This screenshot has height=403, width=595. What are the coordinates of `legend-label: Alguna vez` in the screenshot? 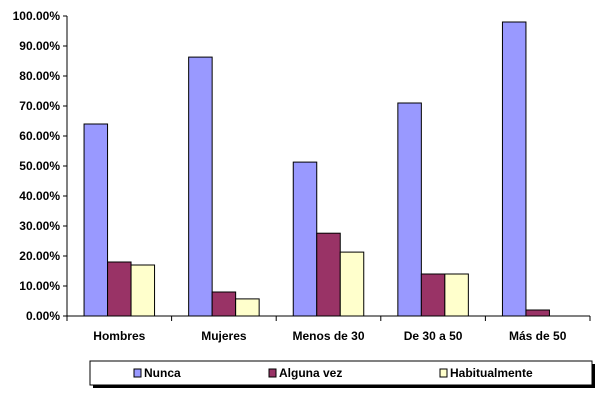 It's located at (310, 373).